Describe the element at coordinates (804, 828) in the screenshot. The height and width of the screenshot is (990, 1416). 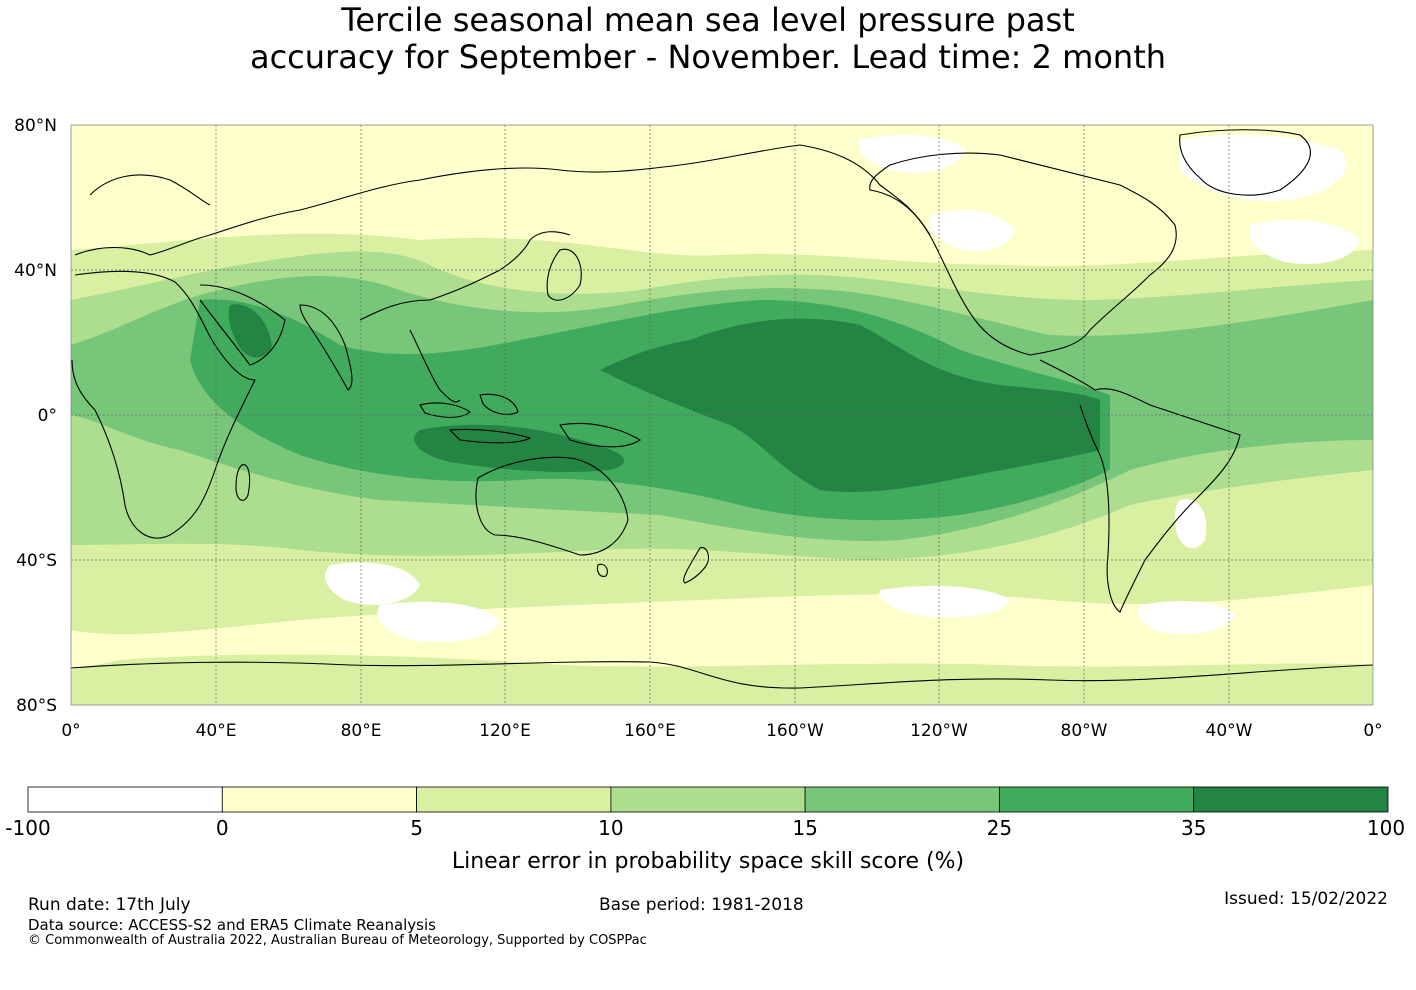
I see `colorbar-tick-label: 15` at that location.